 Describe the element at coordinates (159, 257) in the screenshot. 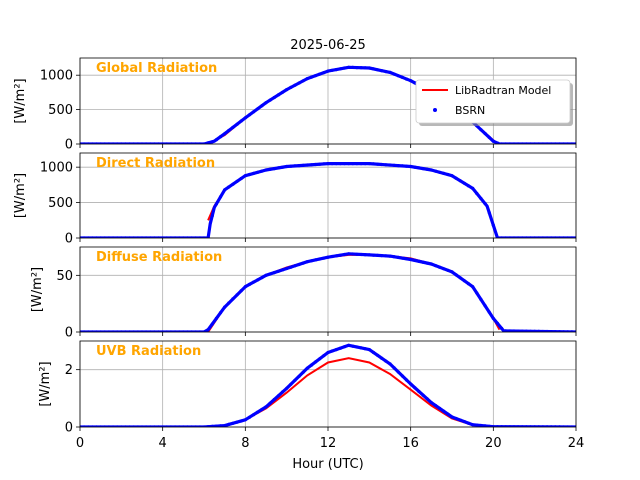

I see `panel-label: Diffuse Radiation` at that location.